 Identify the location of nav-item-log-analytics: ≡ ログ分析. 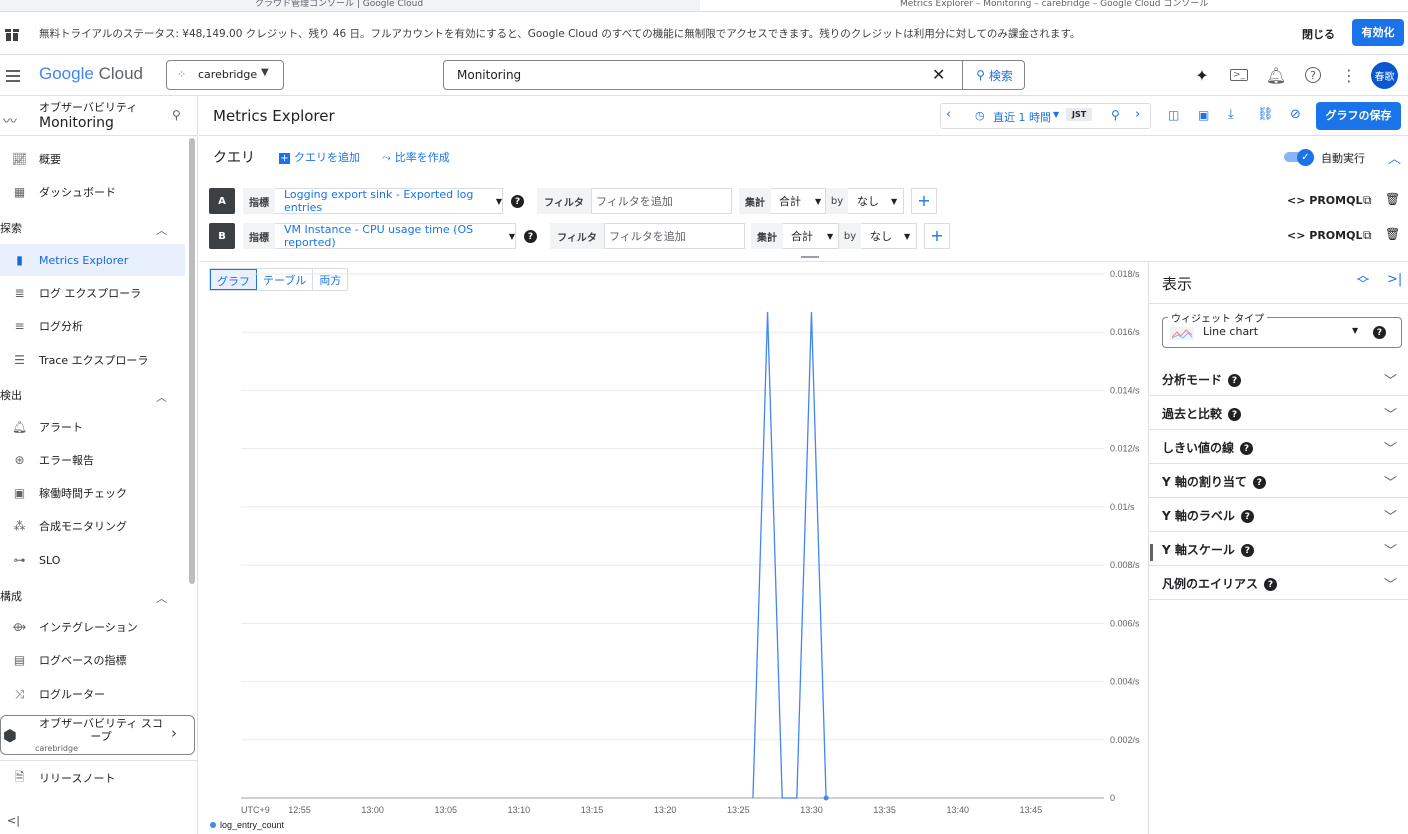
(92, 326).